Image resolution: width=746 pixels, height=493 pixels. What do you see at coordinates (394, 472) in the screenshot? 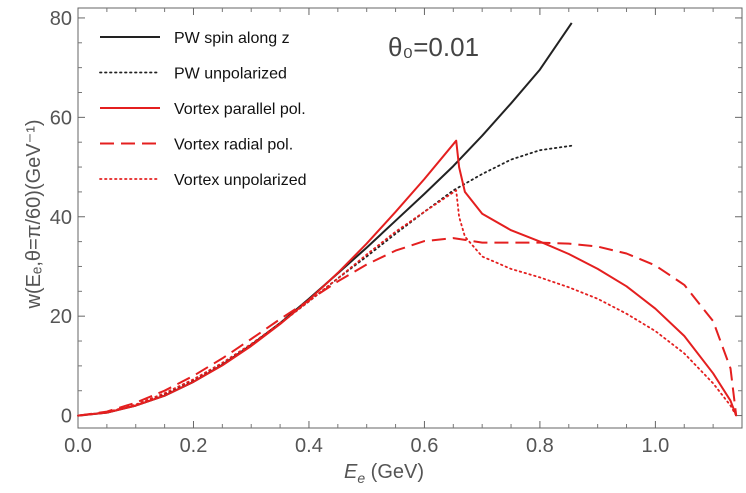
I see `x-axis-title-unit: (GeV)` at bounding box center [394, 472].